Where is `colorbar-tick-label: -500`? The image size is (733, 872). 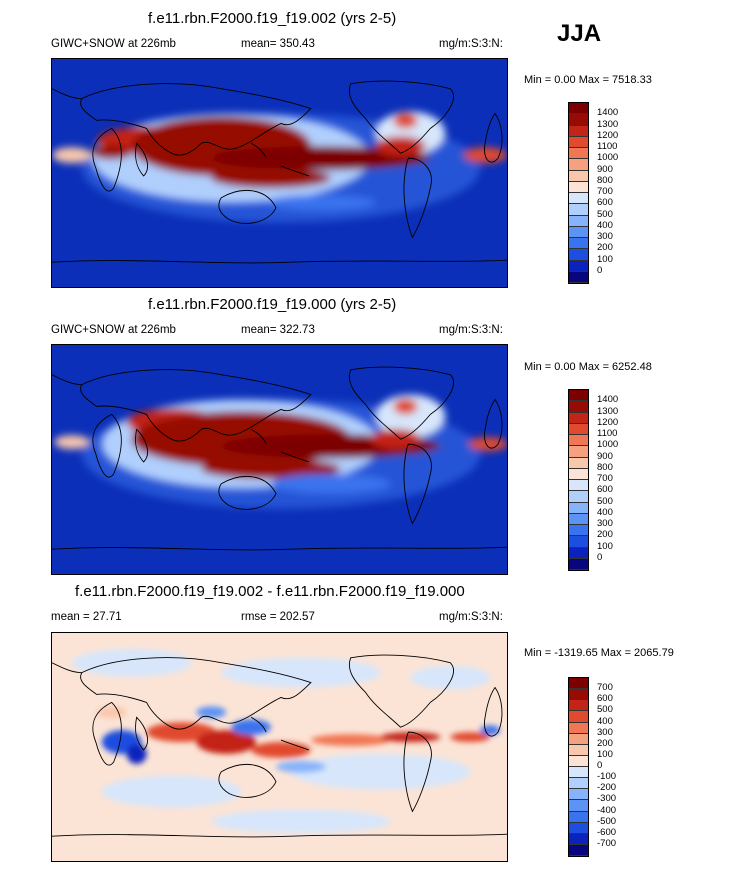 colorbar-tick-label: -500 is located at coordinates (607, 821).